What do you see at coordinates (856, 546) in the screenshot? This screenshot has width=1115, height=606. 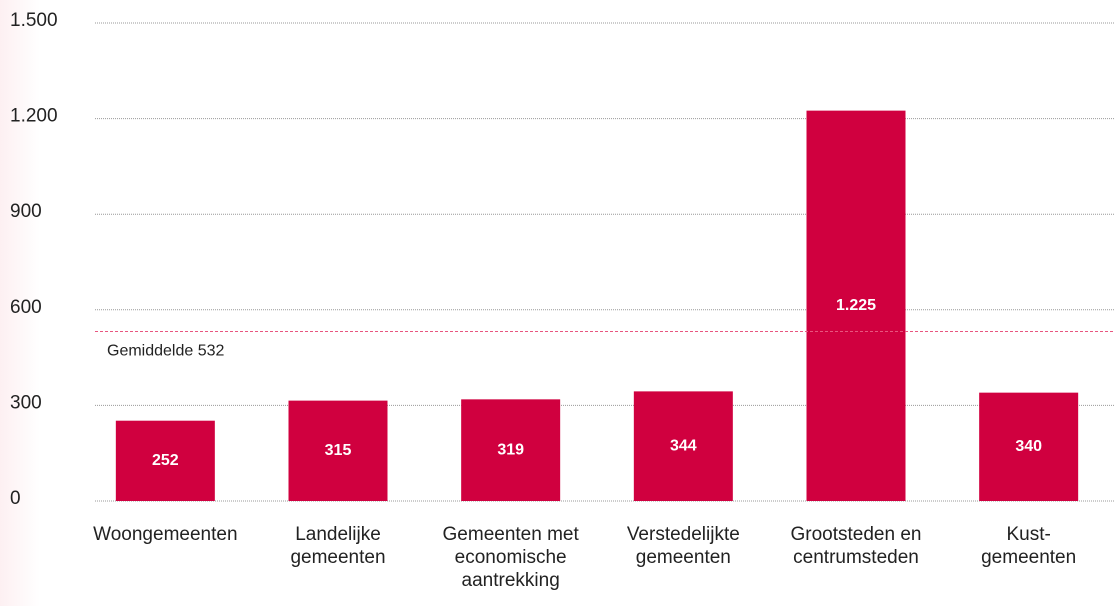 I see `x-tick-label: Grootsteden en centrumsteden` at bounding box center [856, 546].